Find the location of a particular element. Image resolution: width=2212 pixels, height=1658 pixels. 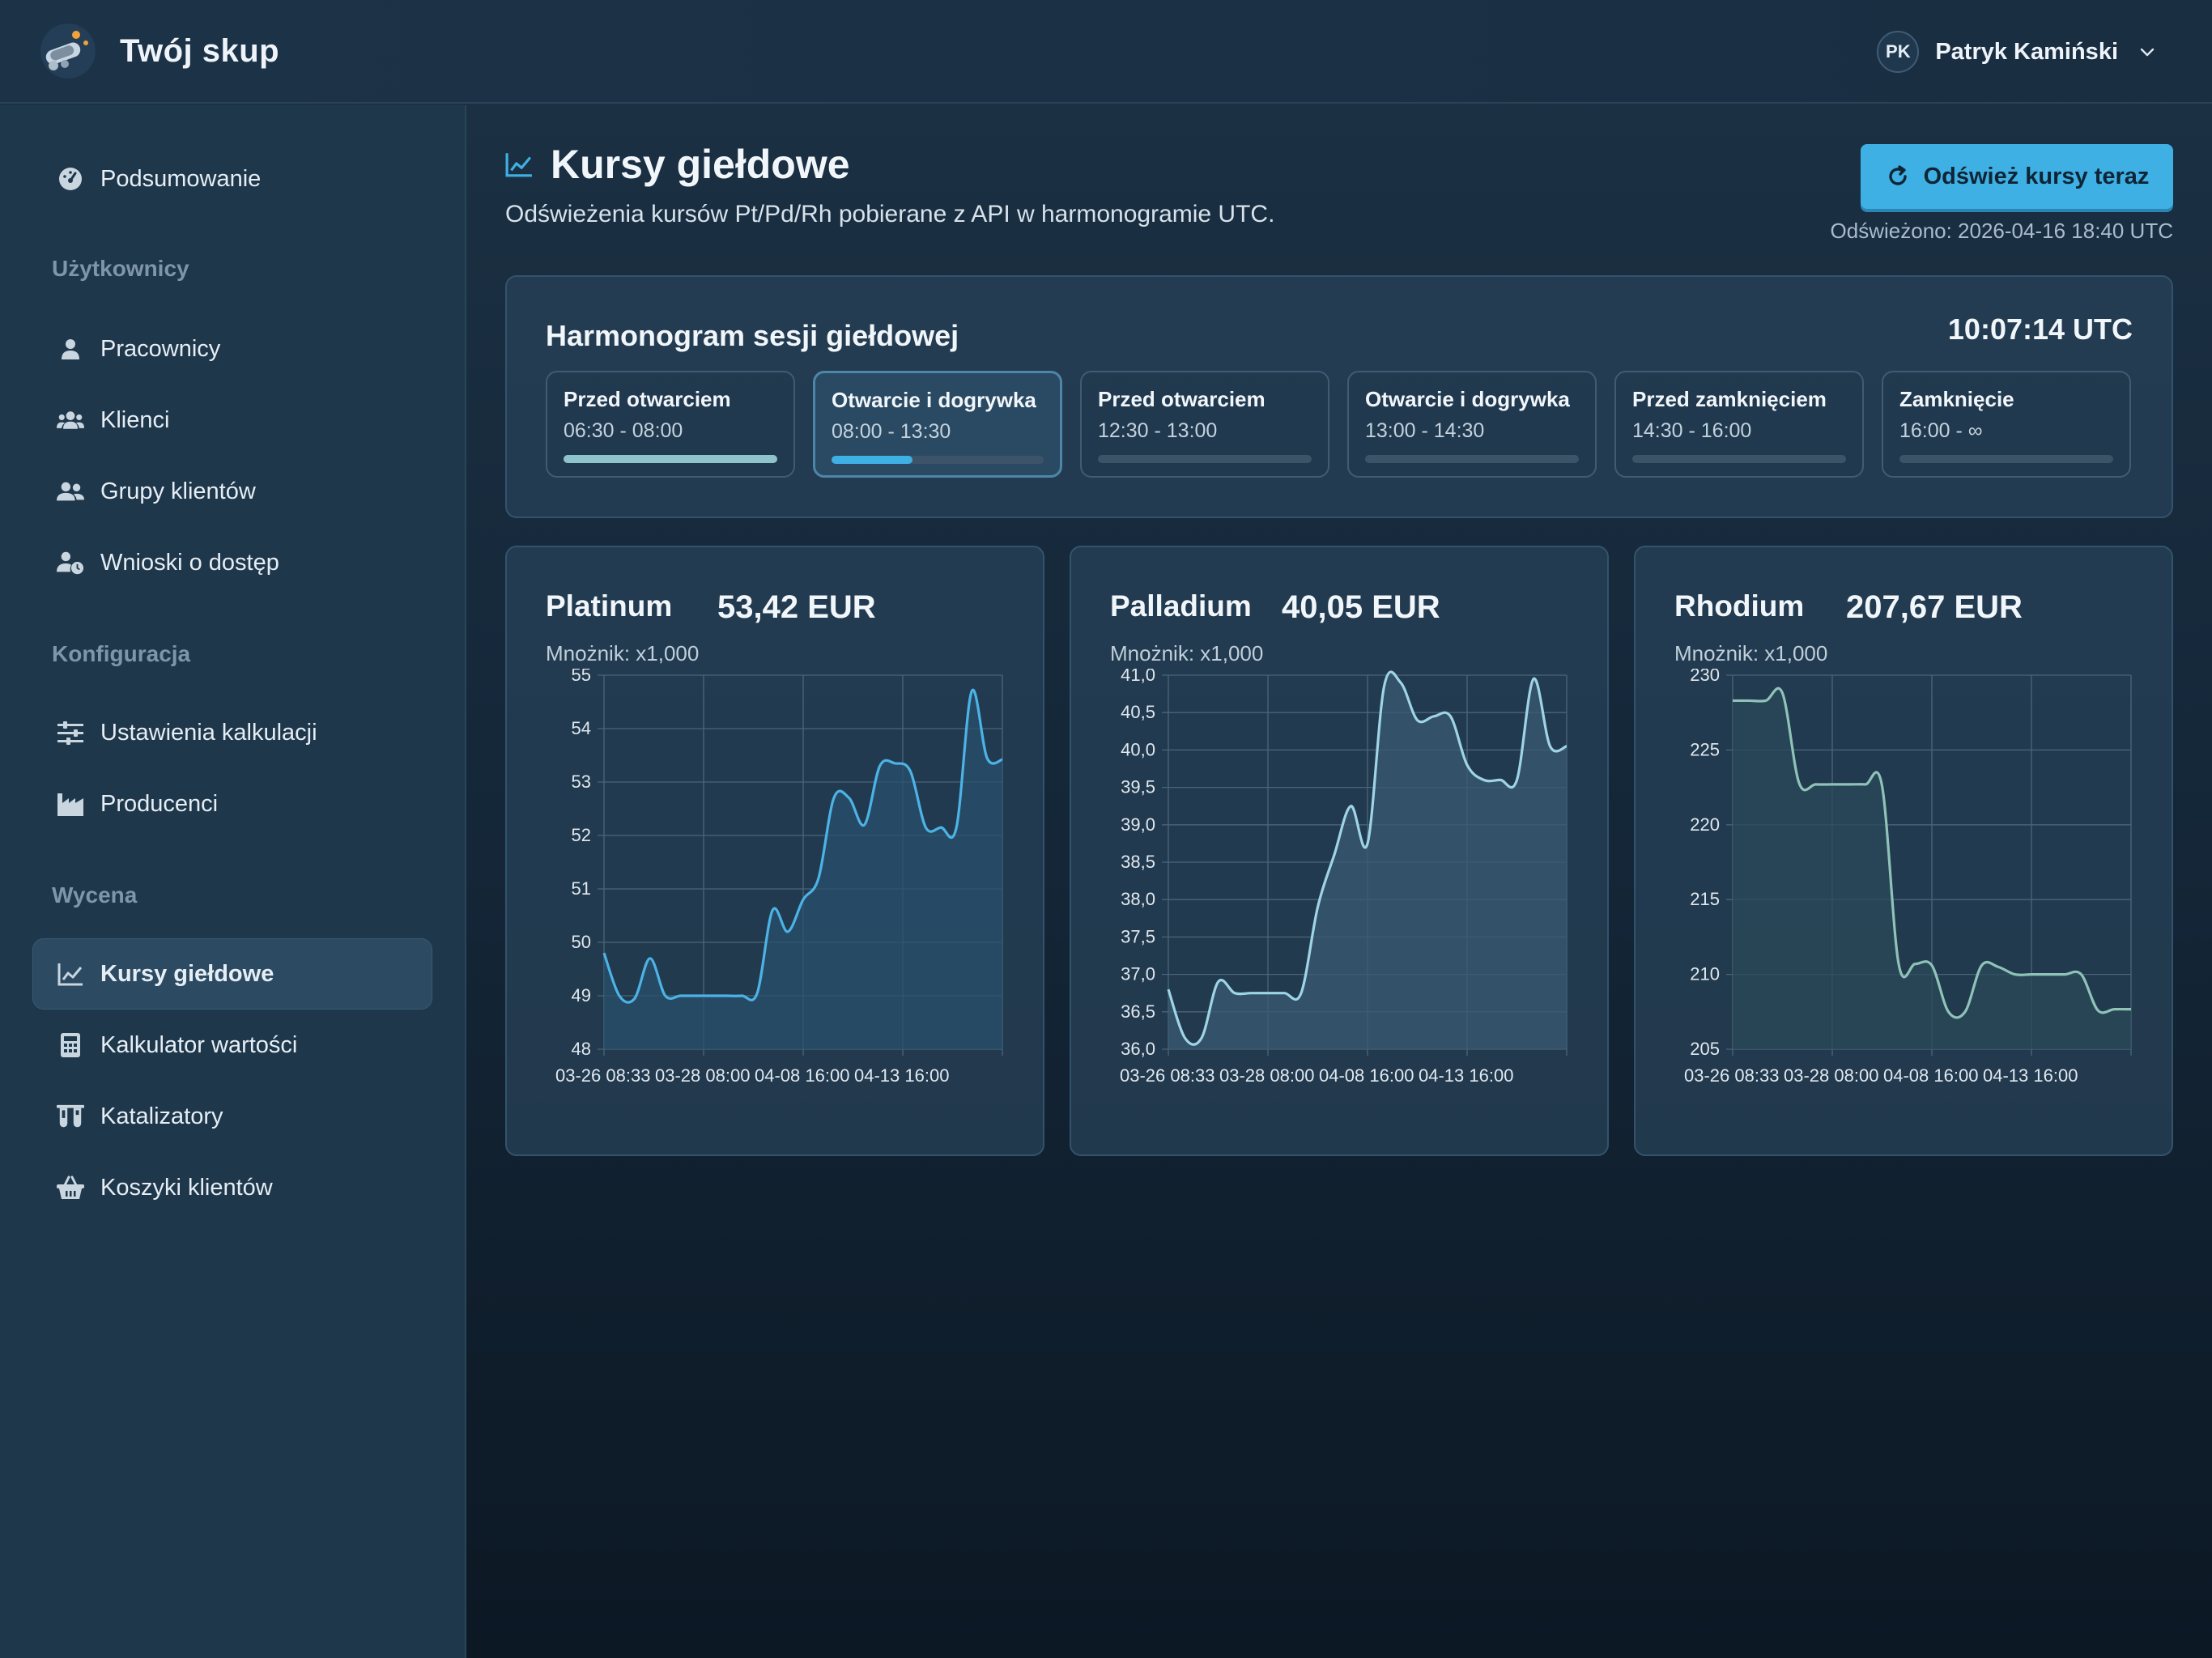

session-tile: Przed otwarciem 06:30 - 08:00 is located at coordinates (670, 424).